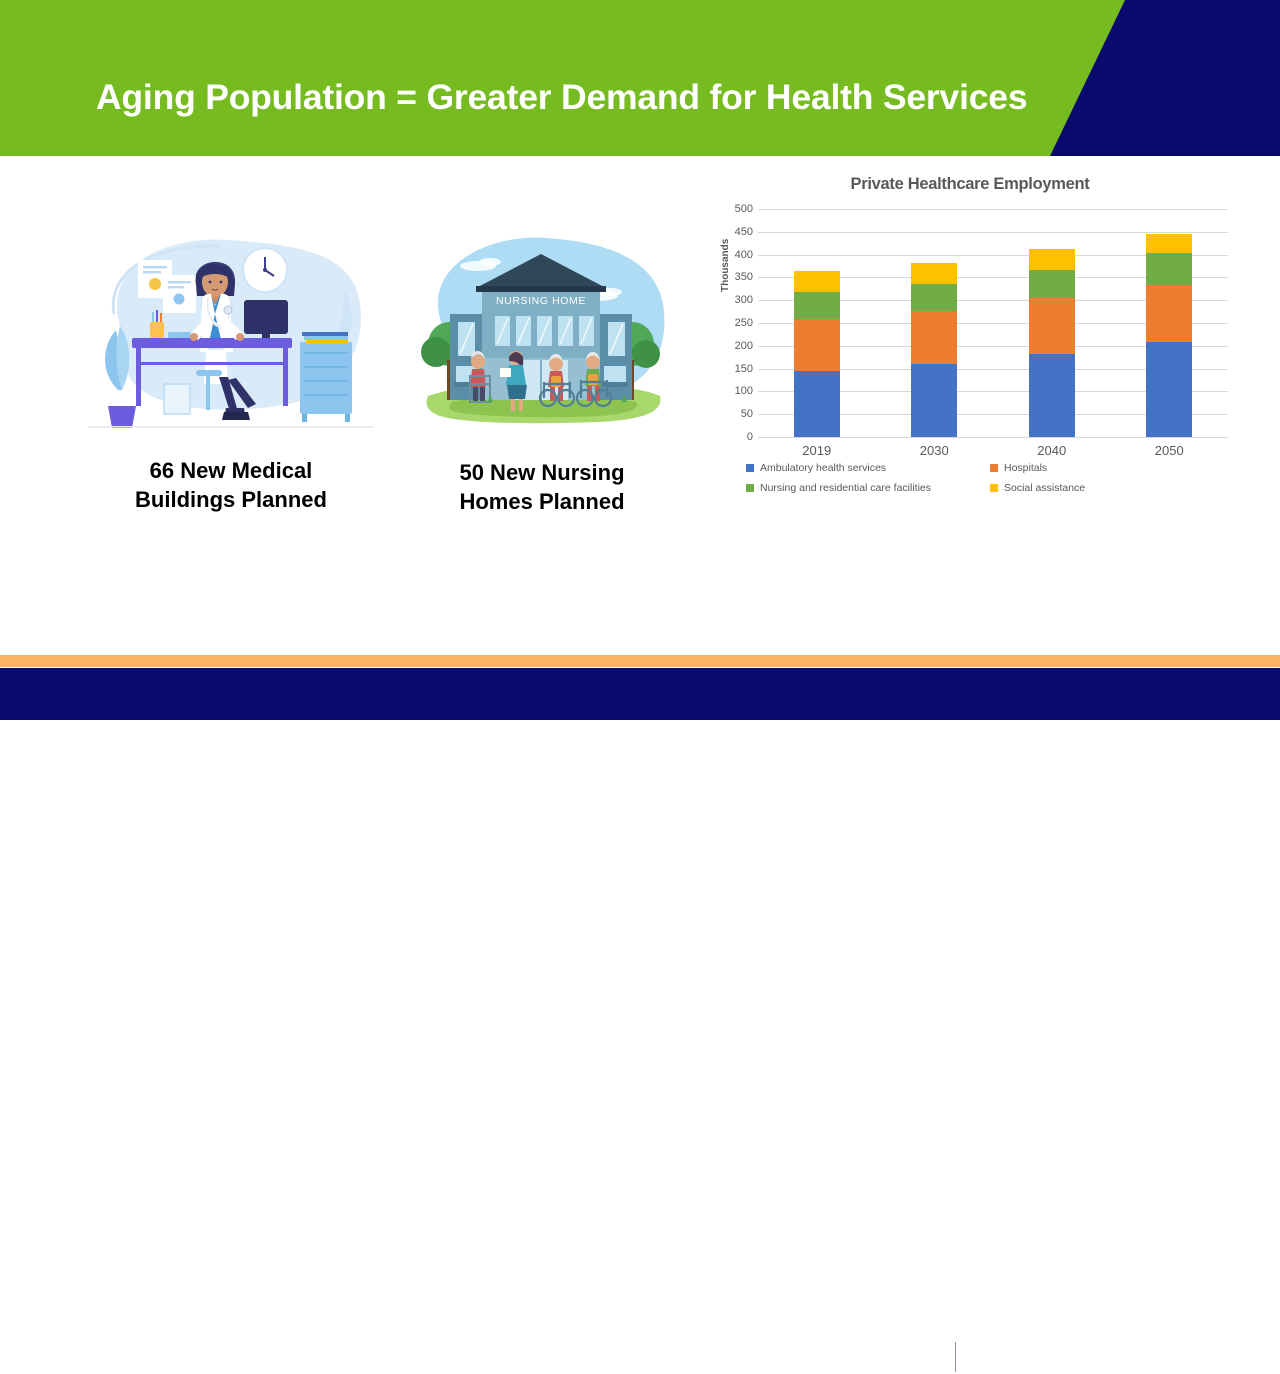 The image size is (1280, 1374). I want to click on chart-gridline: 350, so click(981, 277).